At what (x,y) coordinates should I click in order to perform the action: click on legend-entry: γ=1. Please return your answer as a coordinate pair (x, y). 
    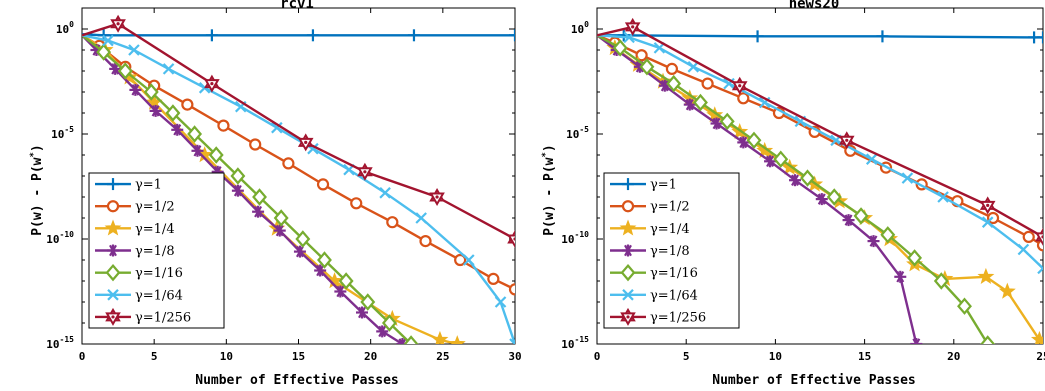
    Looking at the image, I should click on (128, 185).